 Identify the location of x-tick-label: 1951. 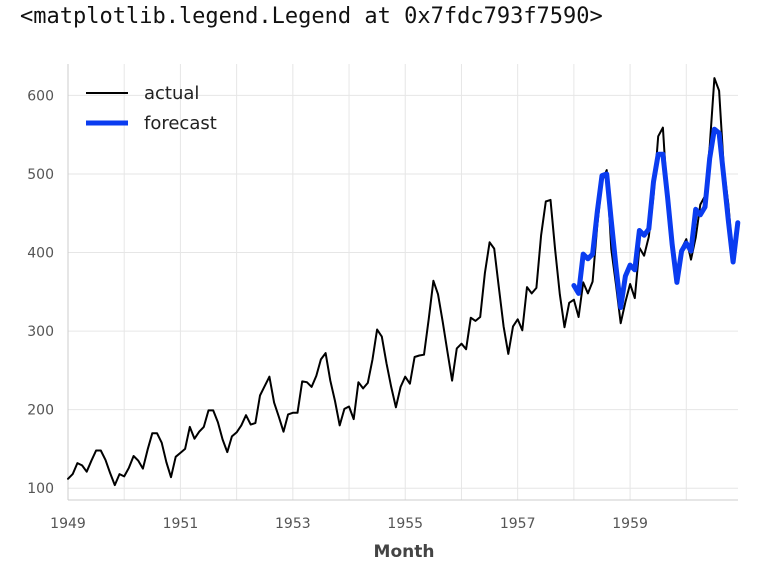
(181, 524).